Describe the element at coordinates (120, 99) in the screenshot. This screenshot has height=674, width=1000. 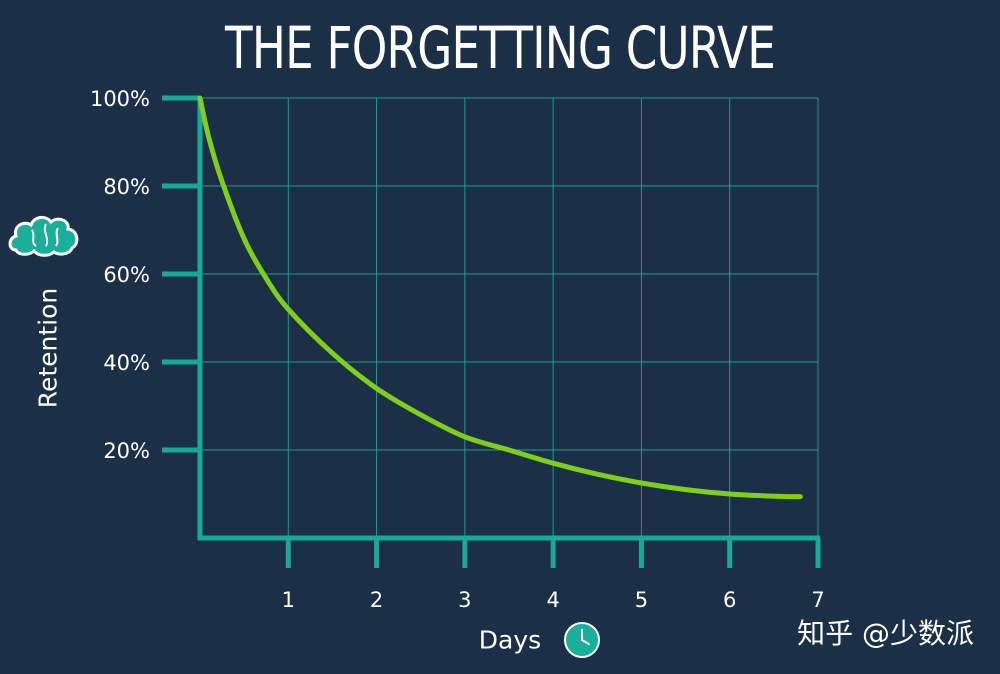
I see `y-tick-label-100: 100%` at that location.